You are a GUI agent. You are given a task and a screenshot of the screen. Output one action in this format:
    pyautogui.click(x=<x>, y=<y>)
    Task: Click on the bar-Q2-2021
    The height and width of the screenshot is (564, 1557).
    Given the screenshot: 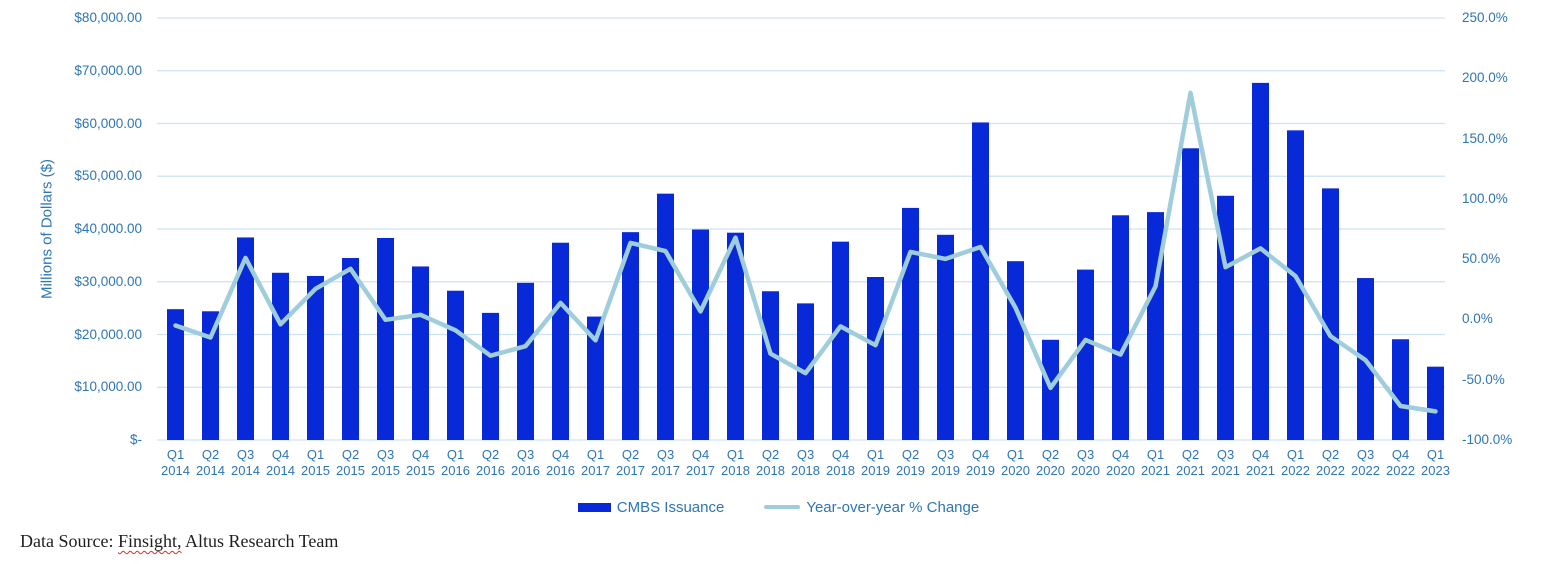 What is the action you would take?
    pyautogui.click(x=1190, y=294)
    